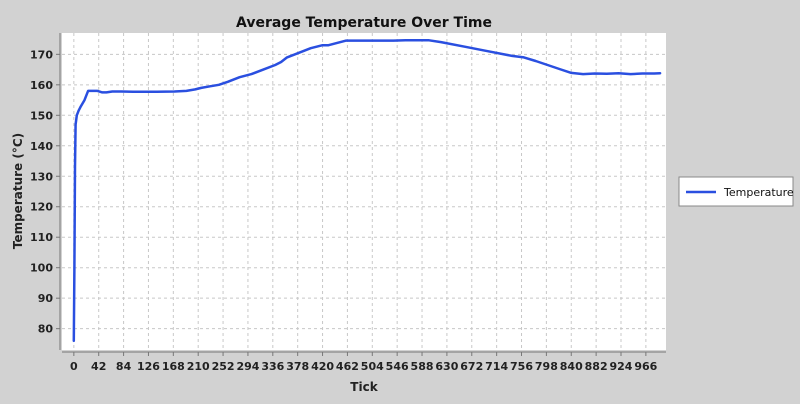  What do you see at coordinates (546, 366) in the screenshot?
I see `x-tick-label: 798` at bounding box center [546, 366].